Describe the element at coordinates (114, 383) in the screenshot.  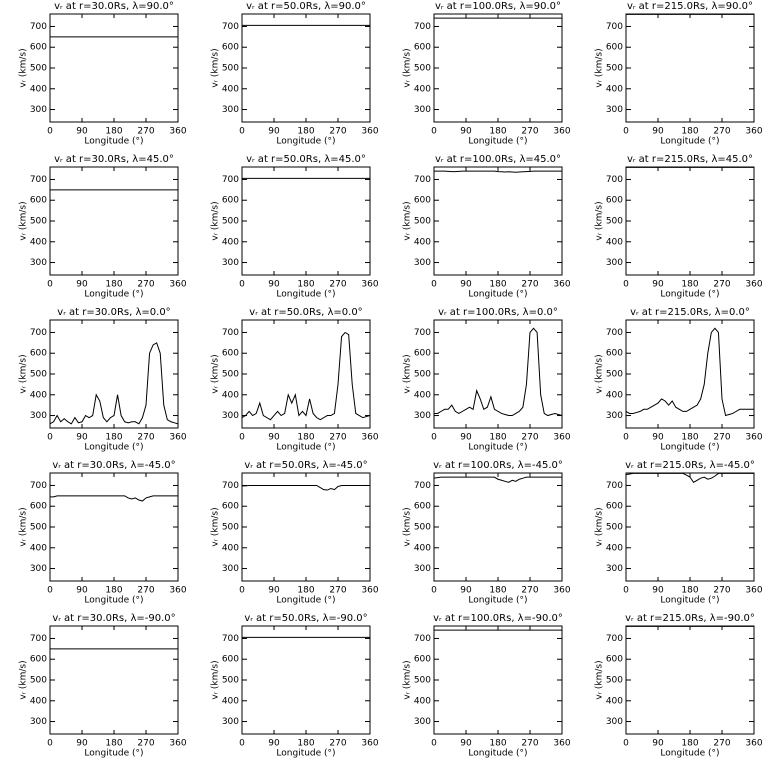
I see `data-line` at that location.